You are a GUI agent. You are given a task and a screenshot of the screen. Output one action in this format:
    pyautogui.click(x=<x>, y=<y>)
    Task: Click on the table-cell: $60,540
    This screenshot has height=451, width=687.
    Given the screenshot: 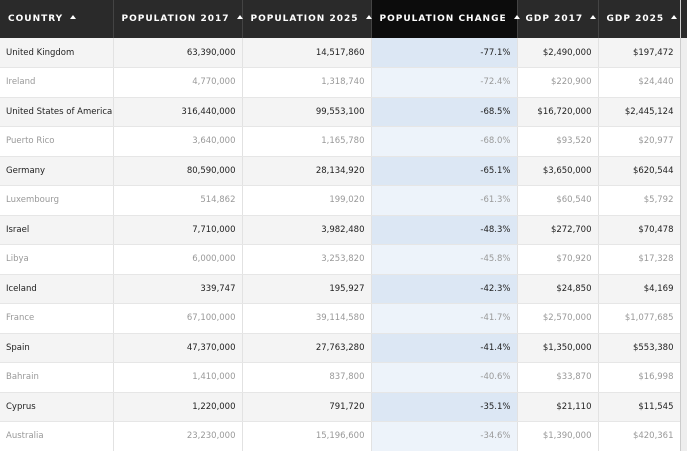 What is the action you would take?
    pyautogui.click(x=558, y=200)
    